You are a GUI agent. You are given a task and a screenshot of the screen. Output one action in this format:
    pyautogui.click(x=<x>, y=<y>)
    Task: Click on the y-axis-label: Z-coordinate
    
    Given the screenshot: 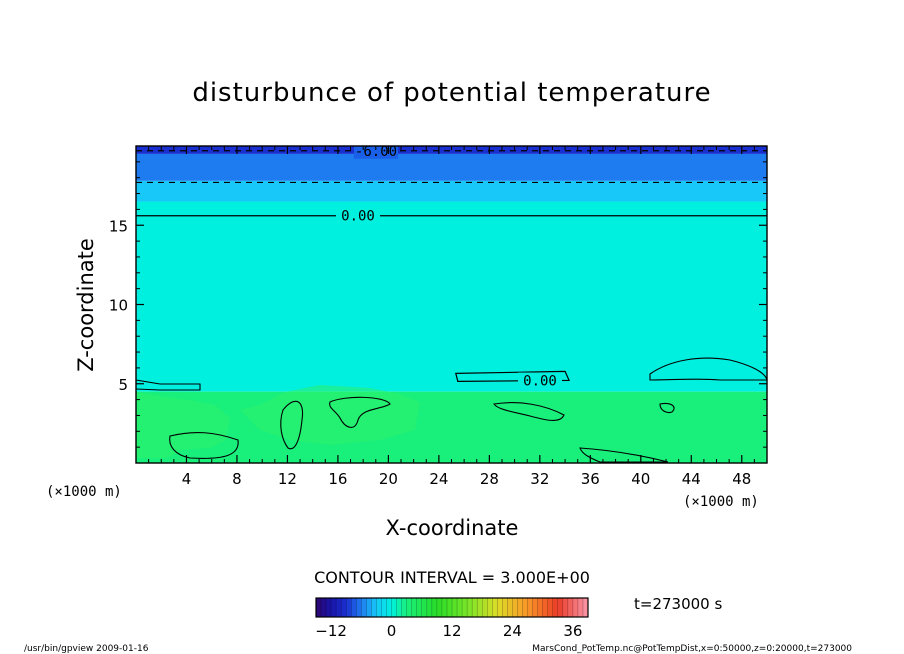 What is the action you would take?
    pyautogui.click(x=86, y=305)
    